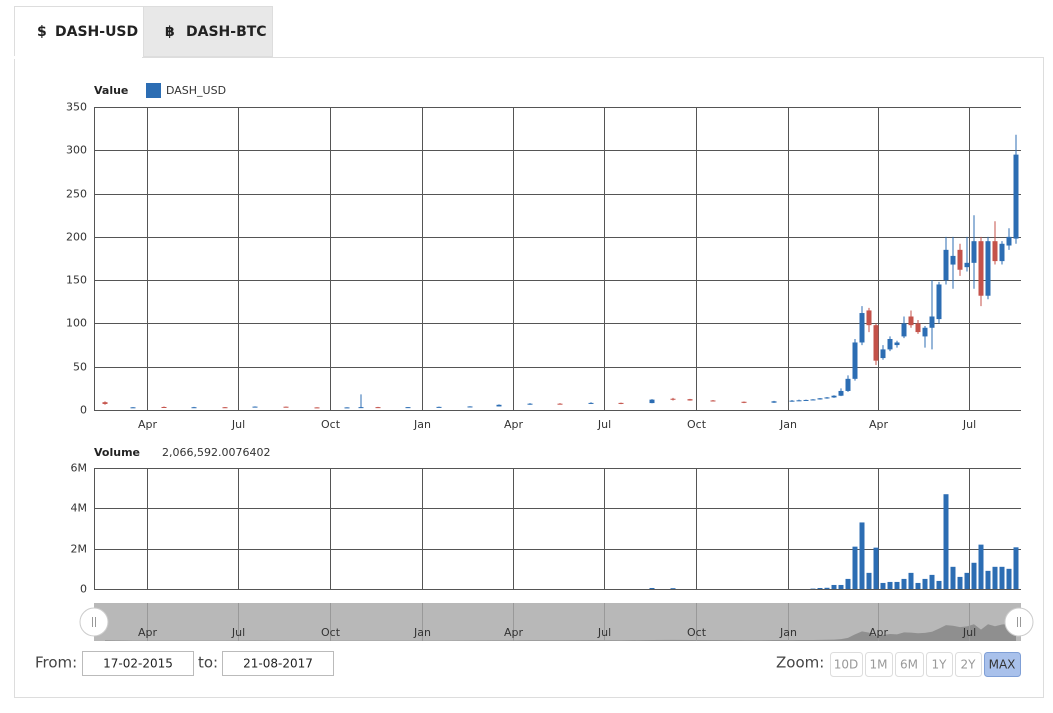 The height and width of the screenshot is (713, 1053). I want to click on zoom-button-label: 10D, so click(846, 665).